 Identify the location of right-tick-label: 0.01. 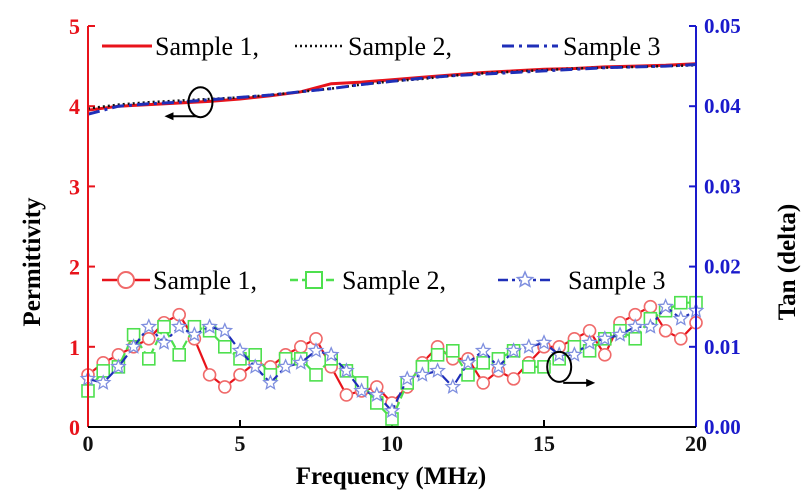
(722, 347).